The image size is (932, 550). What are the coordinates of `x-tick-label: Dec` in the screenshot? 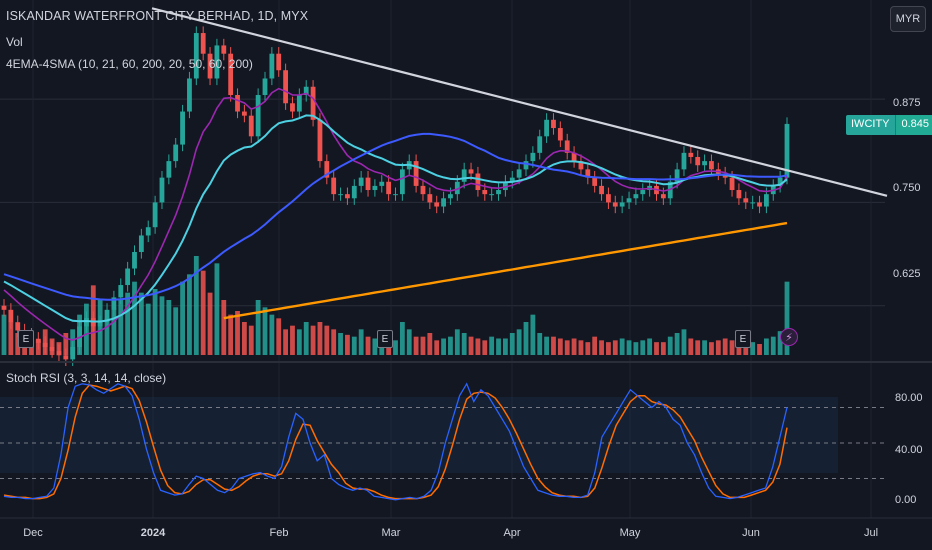 It's located at (33, 533).